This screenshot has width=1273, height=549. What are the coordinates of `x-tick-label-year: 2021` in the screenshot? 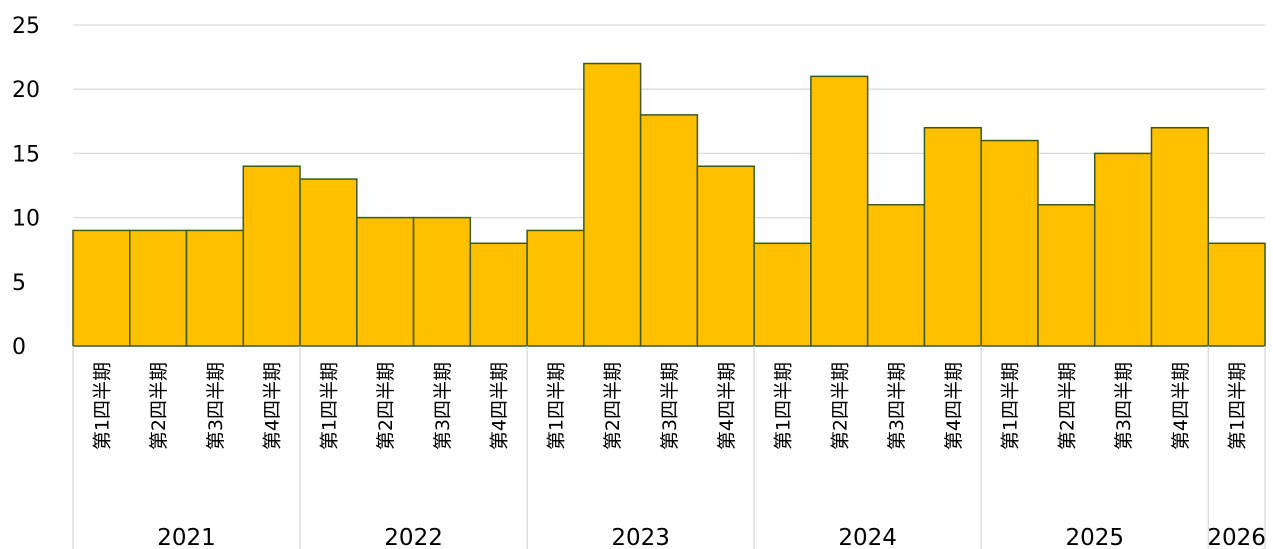 It's located at (186, 537).